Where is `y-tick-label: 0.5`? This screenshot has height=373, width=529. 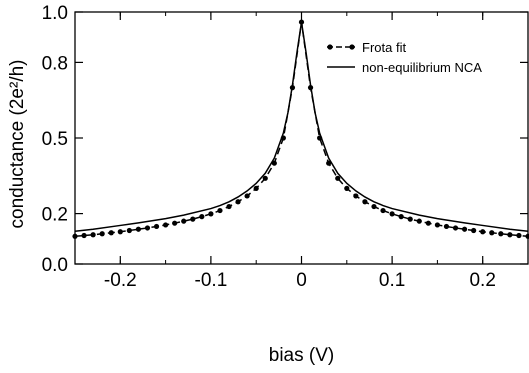
y-tick-label: 0.5 is located at coordinates (55, 139).